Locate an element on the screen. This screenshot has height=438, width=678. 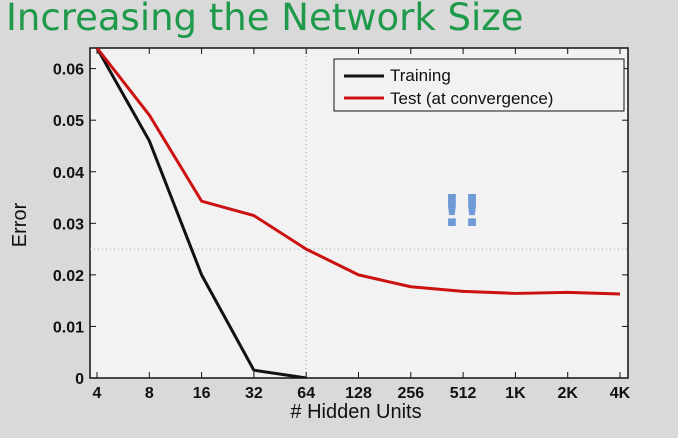
y-tick-label: 0.04 is located at coordinates (68, 173).